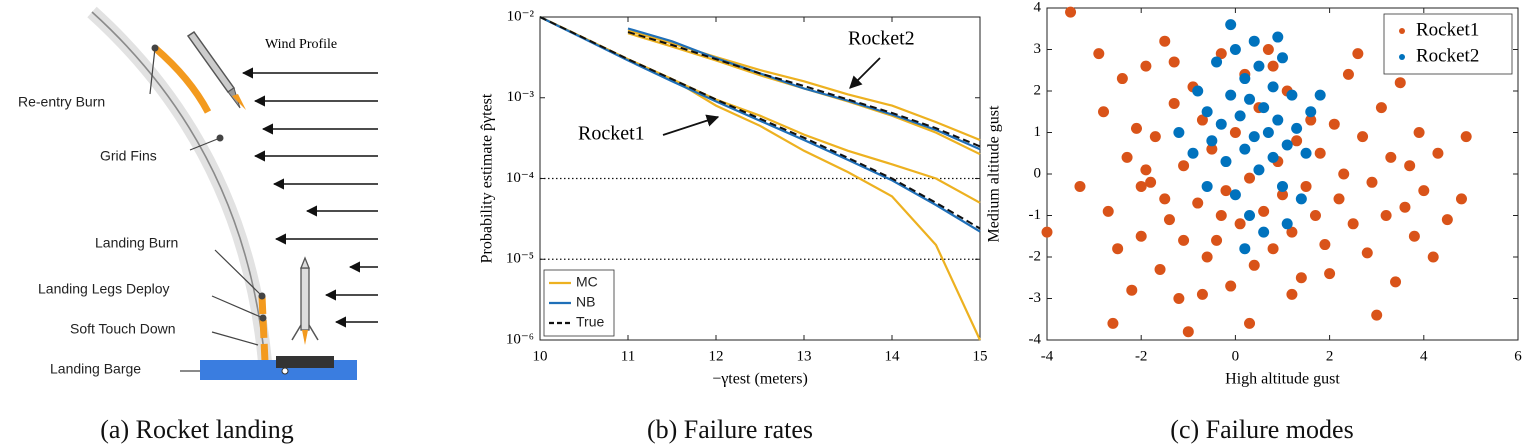  I want to click on x-tick-label: -4, so click(1047, 356).